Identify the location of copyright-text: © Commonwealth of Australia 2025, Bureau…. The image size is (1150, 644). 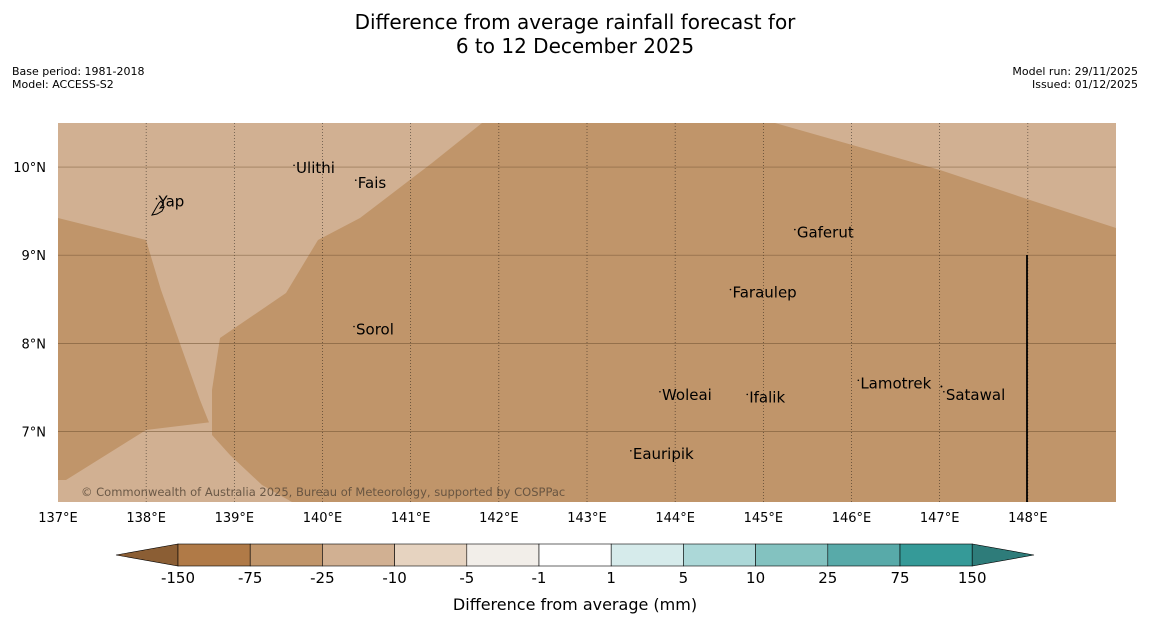
(323, 492).